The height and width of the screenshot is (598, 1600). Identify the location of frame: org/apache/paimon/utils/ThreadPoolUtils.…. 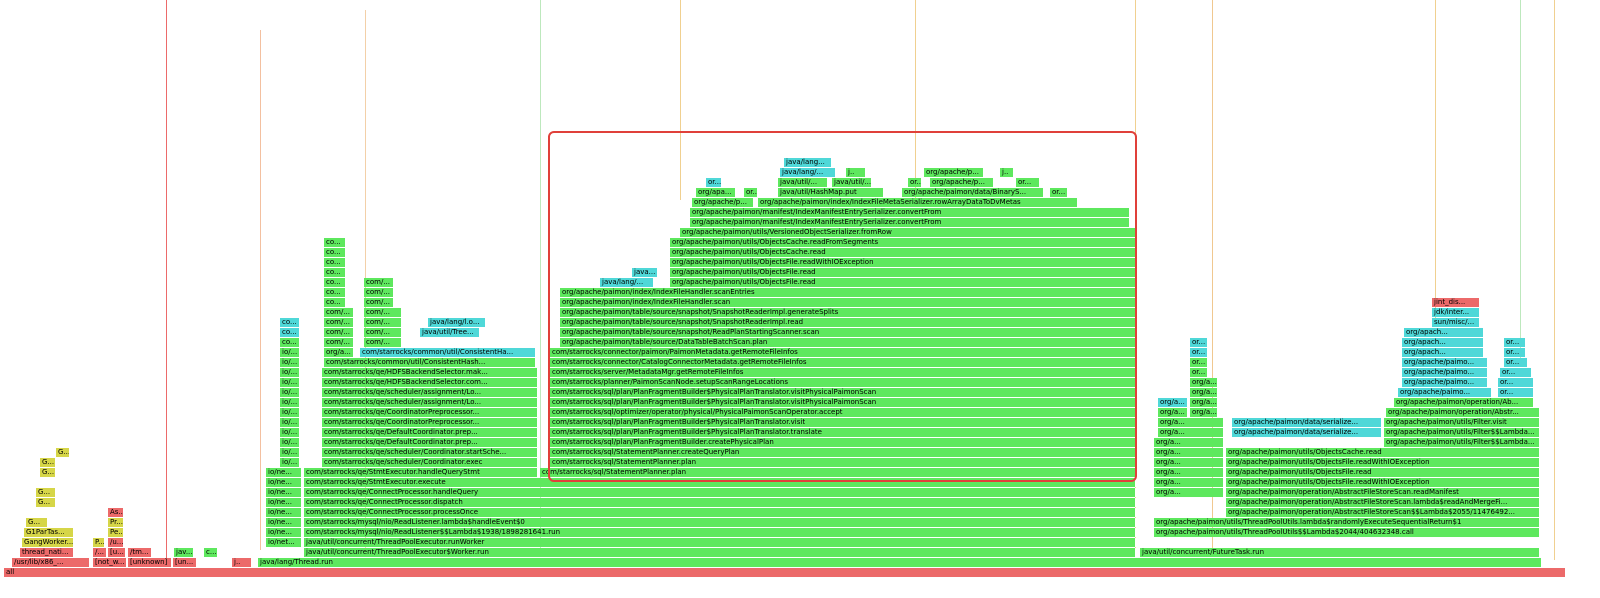
(1347, 522).